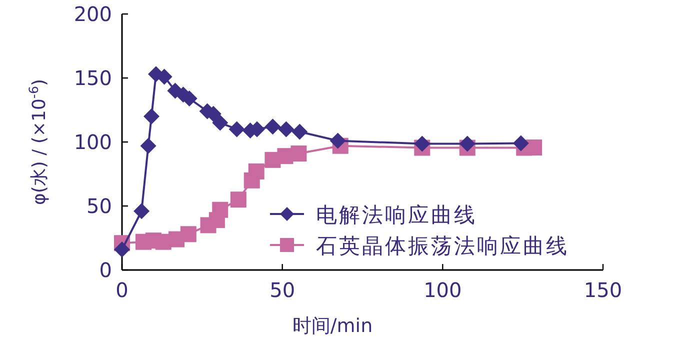 The height and width of the screenshot is (341, 700). What do you see at coordinates (93, 14) in the screenshot?
I see `y-tick-label: 200` at bounding box center [93, 14].